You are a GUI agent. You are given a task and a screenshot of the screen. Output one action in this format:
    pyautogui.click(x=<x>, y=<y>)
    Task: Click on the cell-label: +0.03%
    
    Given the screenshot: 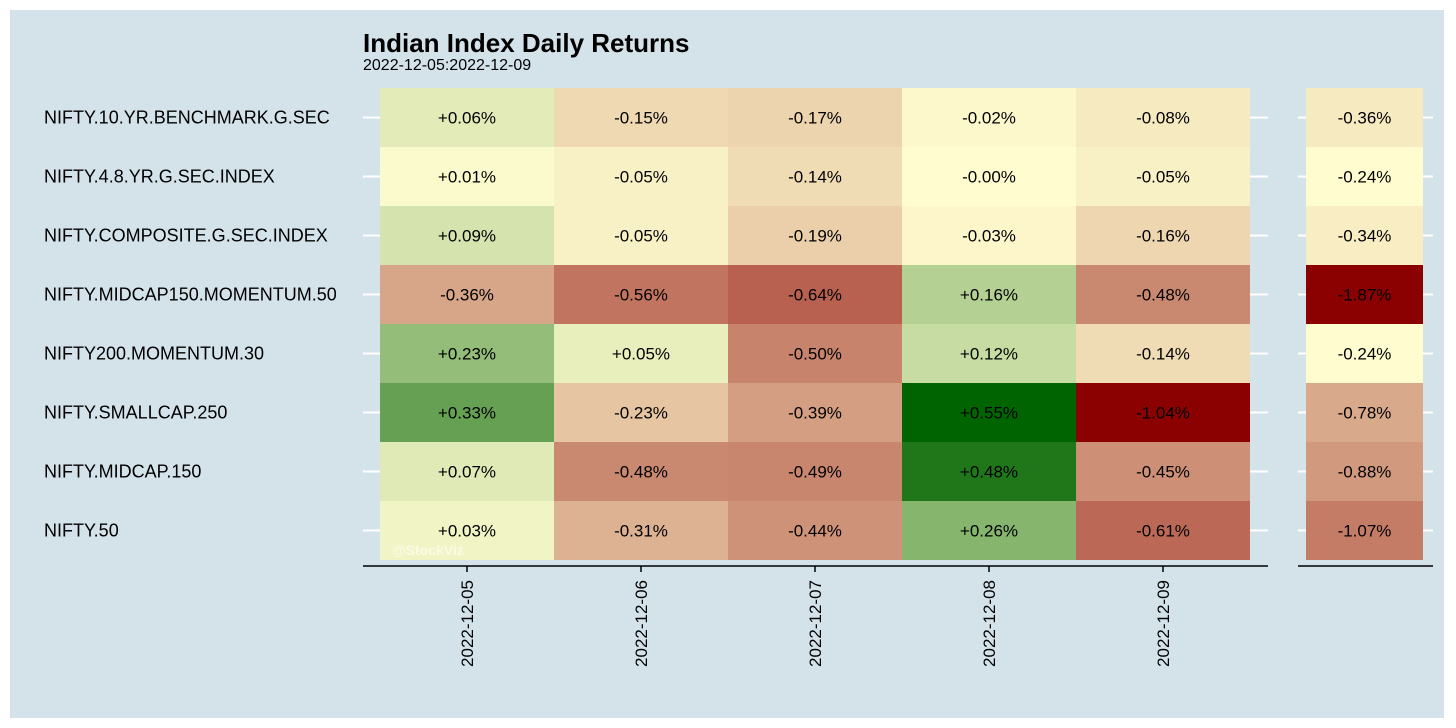 What is the action you would take?
    pyautogui.click(x=467, y=531)
    